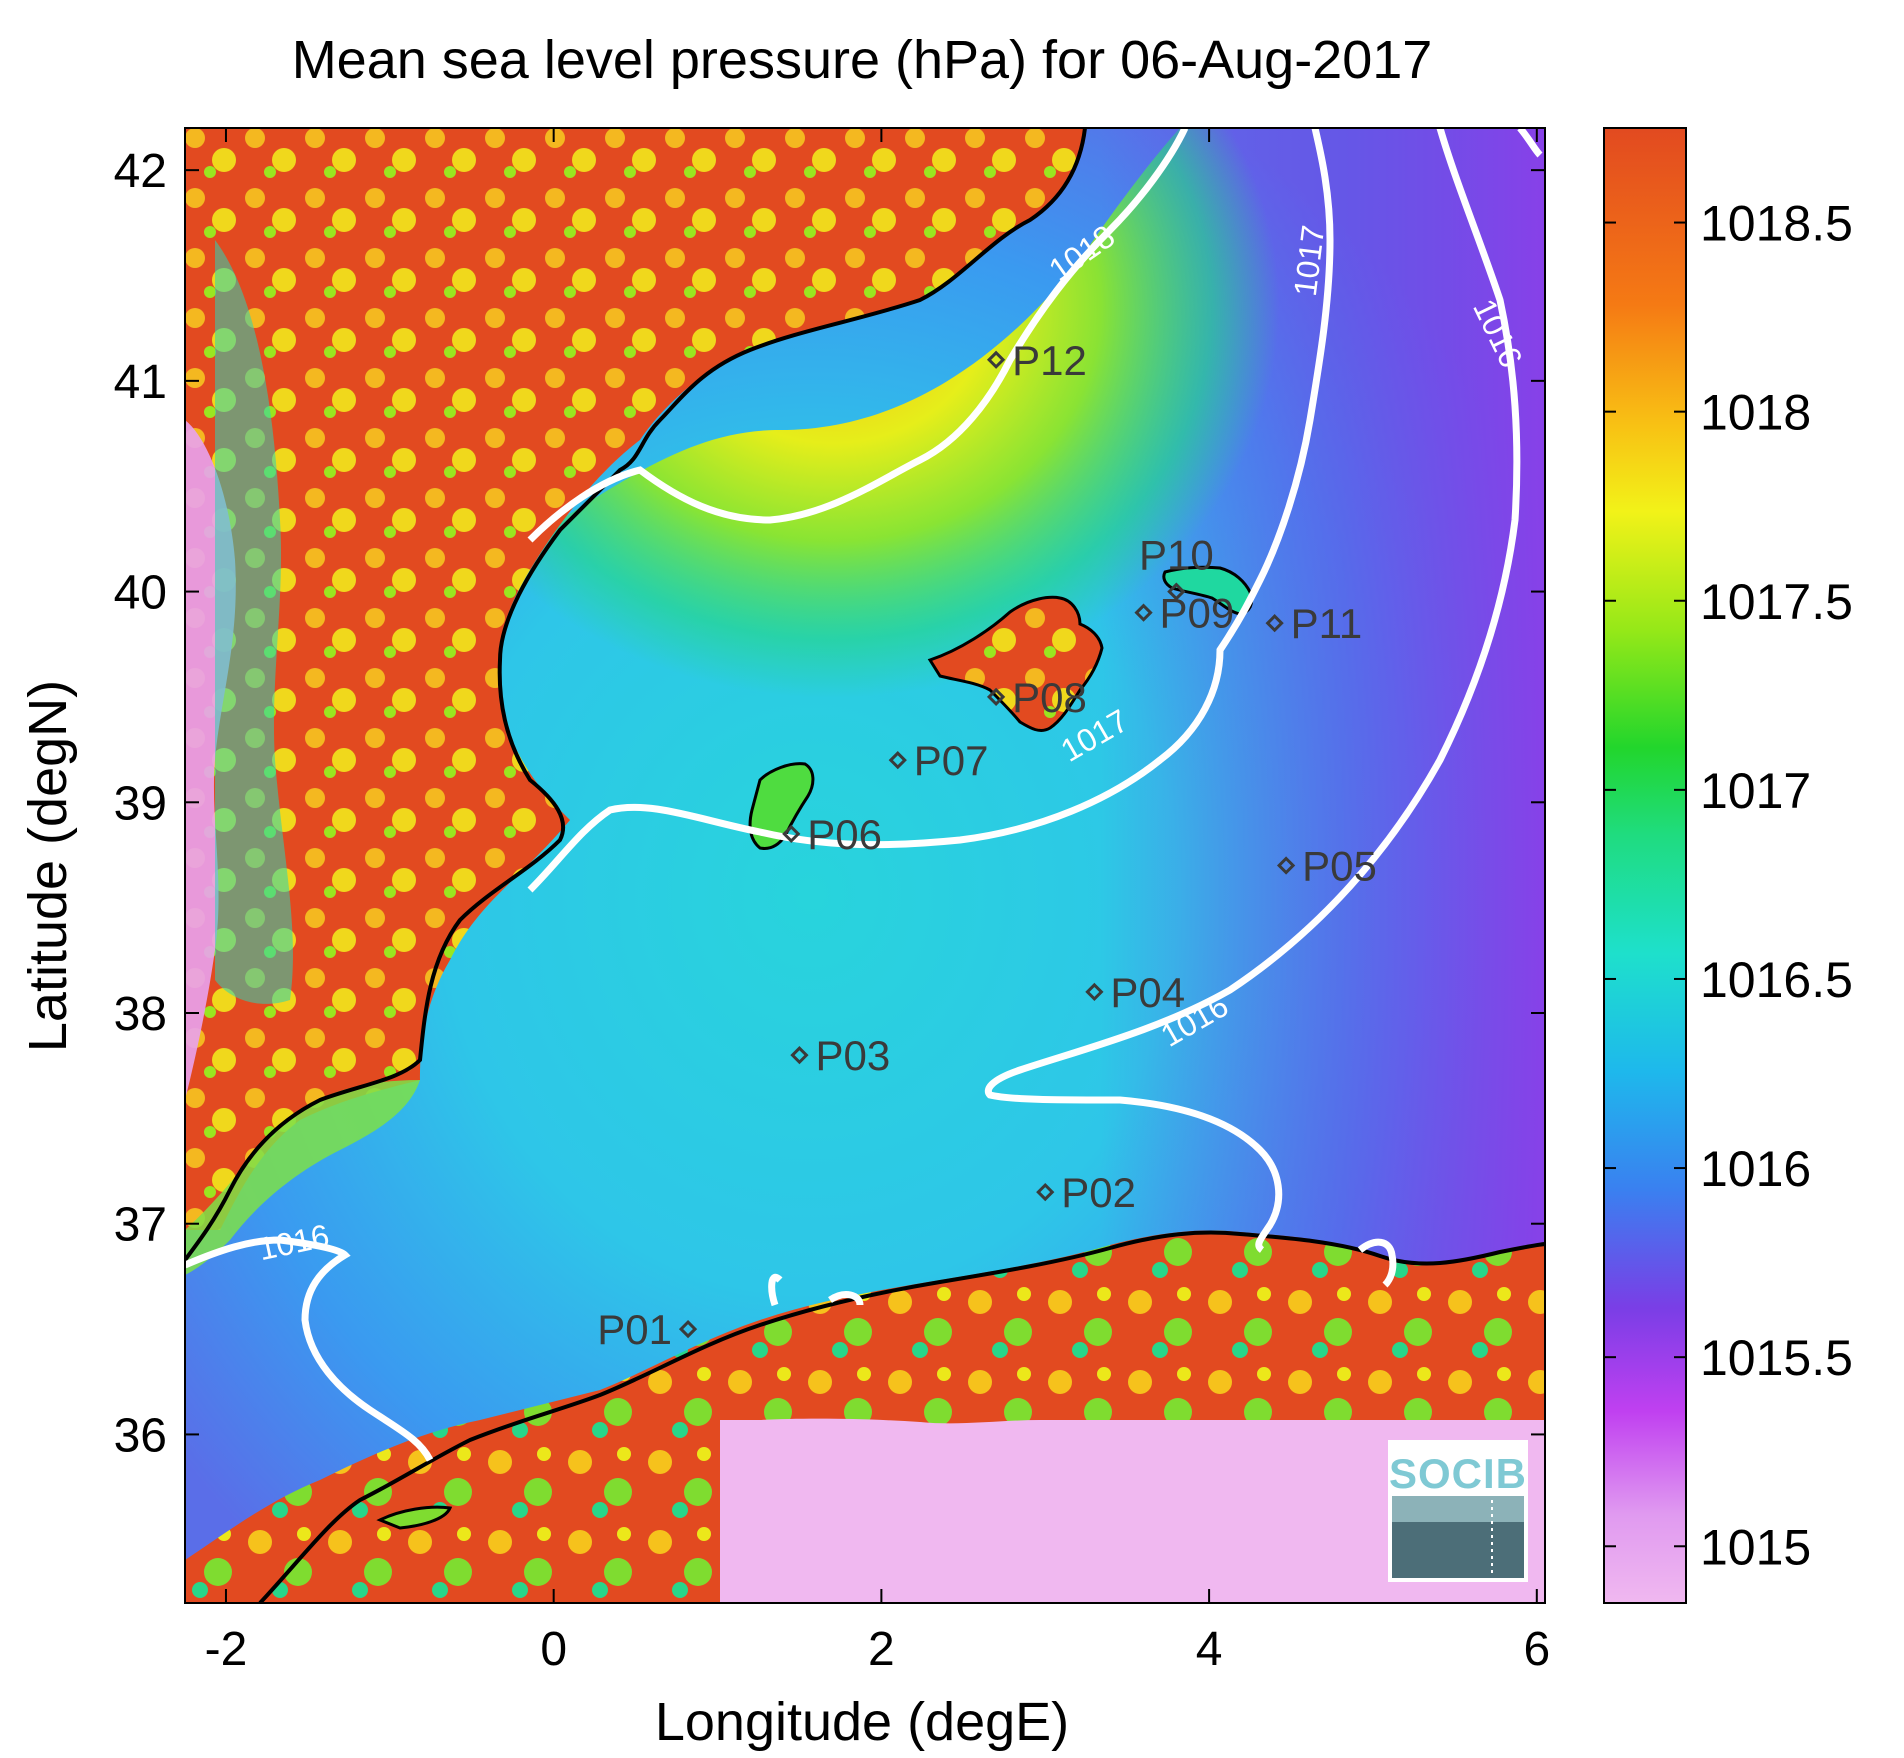 This screenshot has width=1904, height=1758. What do you see at coordinates (1458, 1511) in the screenshot?
I see `socib-logo: SOCIB` at bounding box center [1458, 1511].